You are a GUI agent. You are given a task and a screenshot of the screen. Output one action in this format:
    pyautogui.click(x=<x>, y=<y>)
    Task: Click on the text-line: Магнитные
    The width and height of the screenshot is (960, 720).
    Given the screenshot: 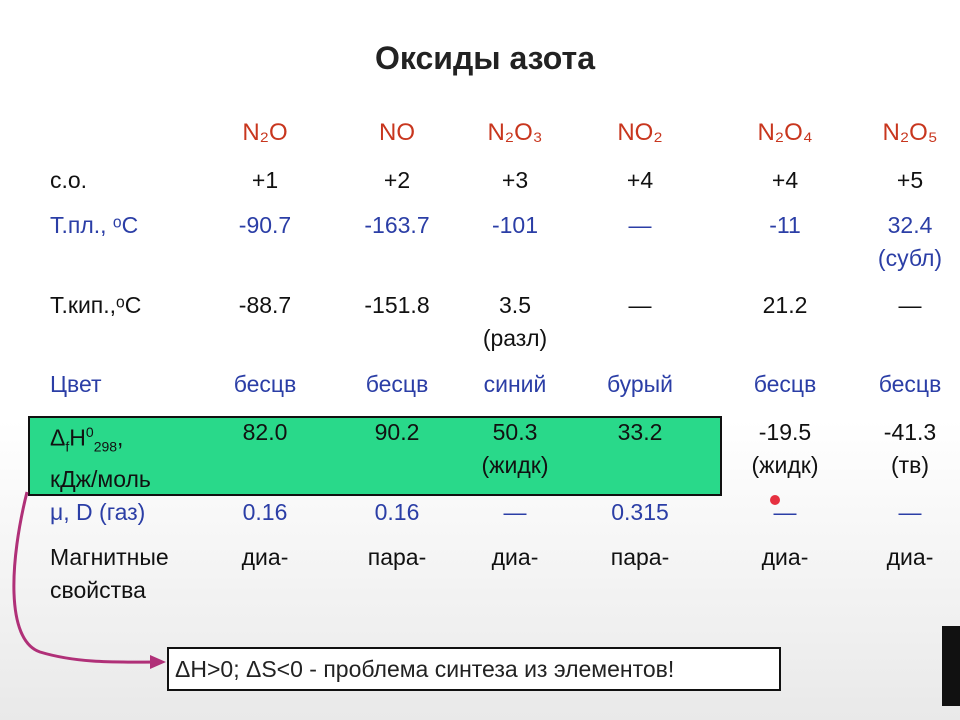 What is the action you would take?
    pyautogui.click(x=109, y=557)
    